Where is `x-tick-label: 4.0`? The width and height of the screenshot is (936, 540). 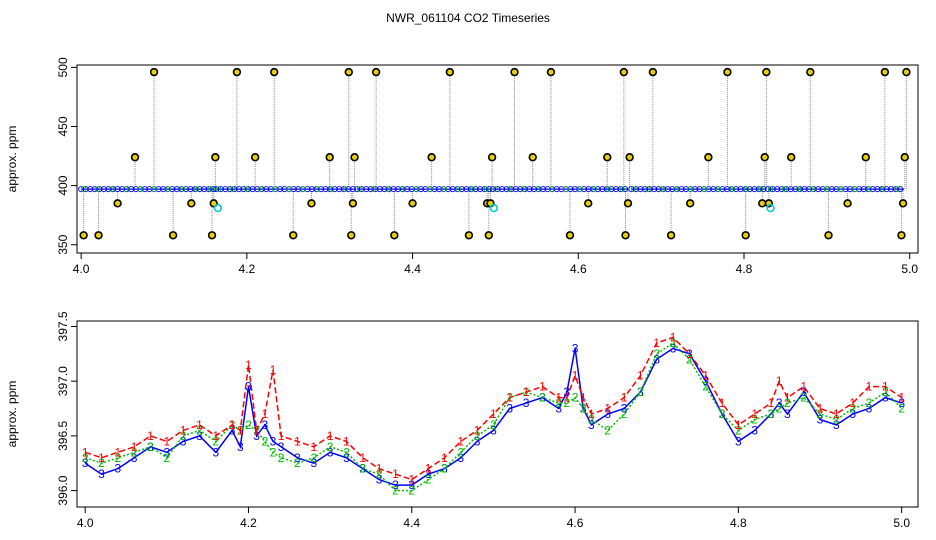 x-tick-label: 4.0 is located at coordinates (85, 523).